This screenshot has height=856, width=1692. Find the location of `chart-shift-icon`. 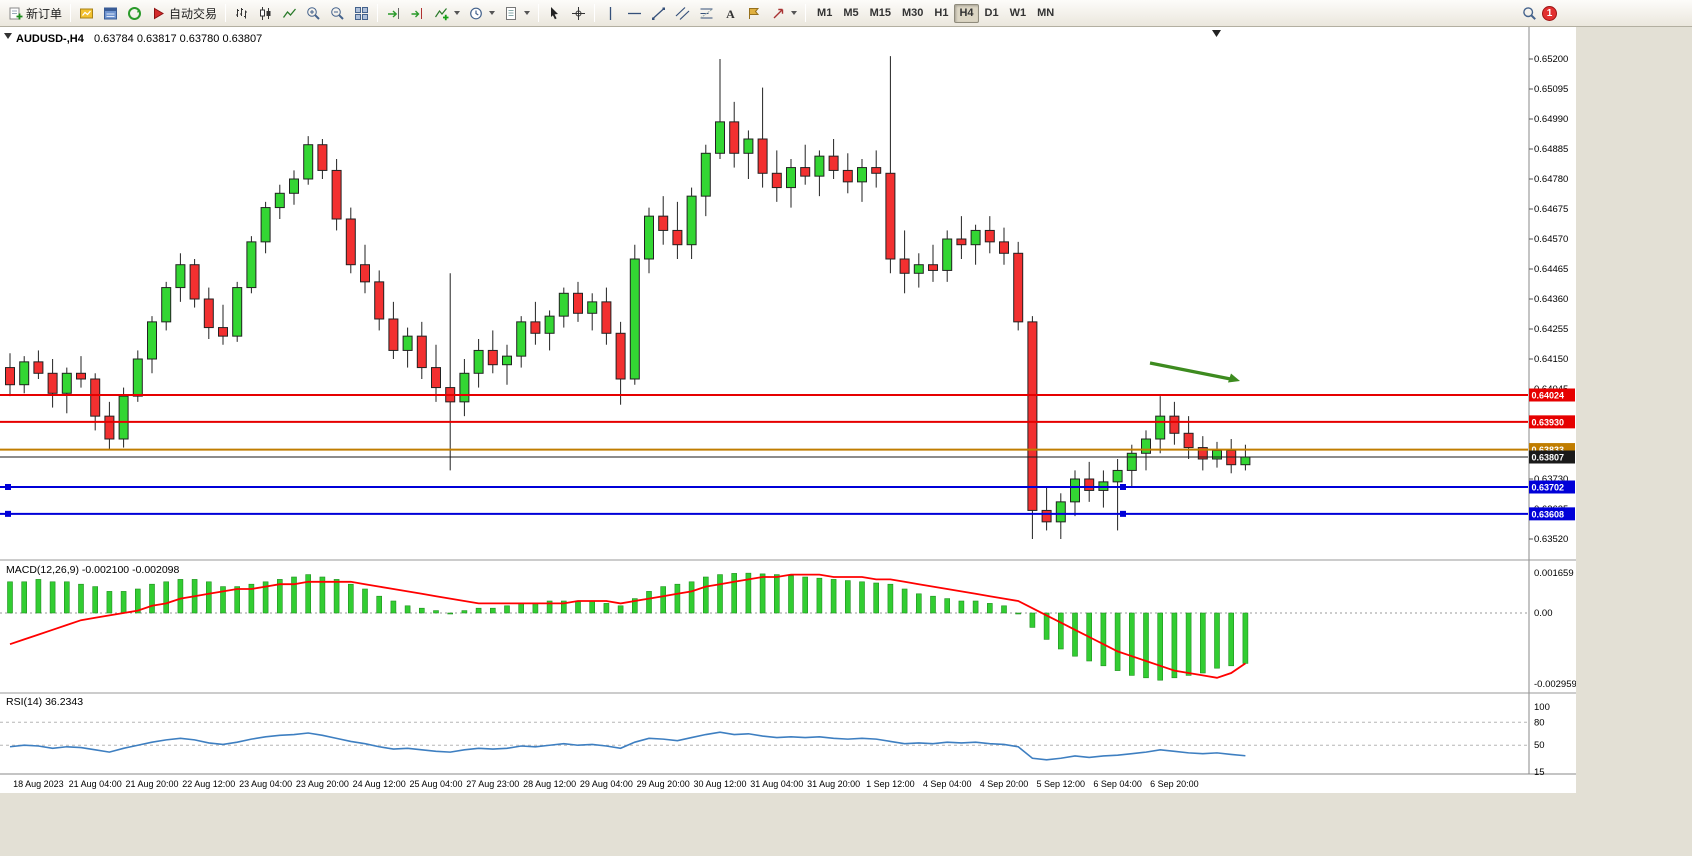

chart-shift-icon is located at coordinates (417, 13).